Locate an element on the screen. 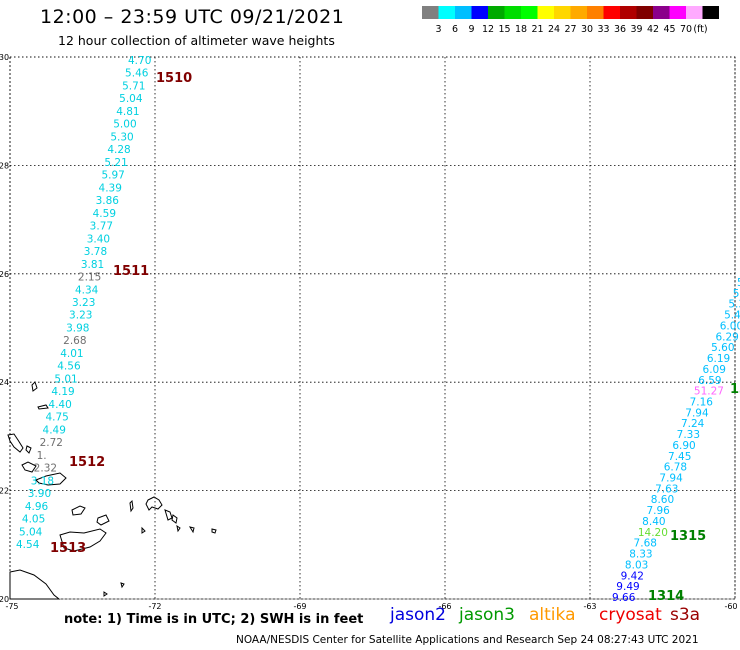 The height and width of the screenshot is (650, 740). colorbar-label: 18 is located at coordinates (521, 29).